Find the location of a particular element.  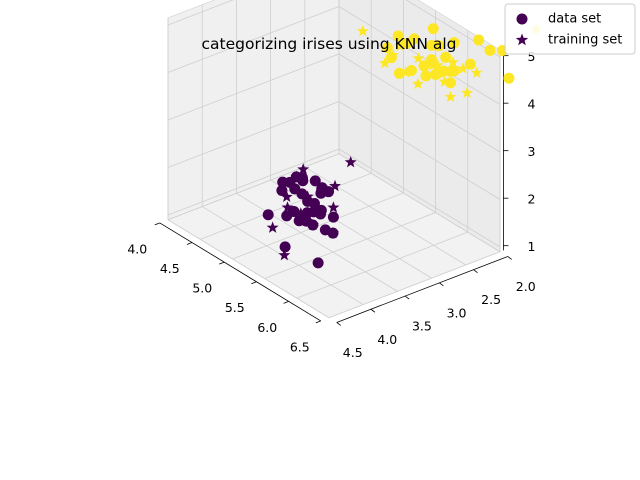

y-tick-label: 4.0 is located at coordinates (387, 339).